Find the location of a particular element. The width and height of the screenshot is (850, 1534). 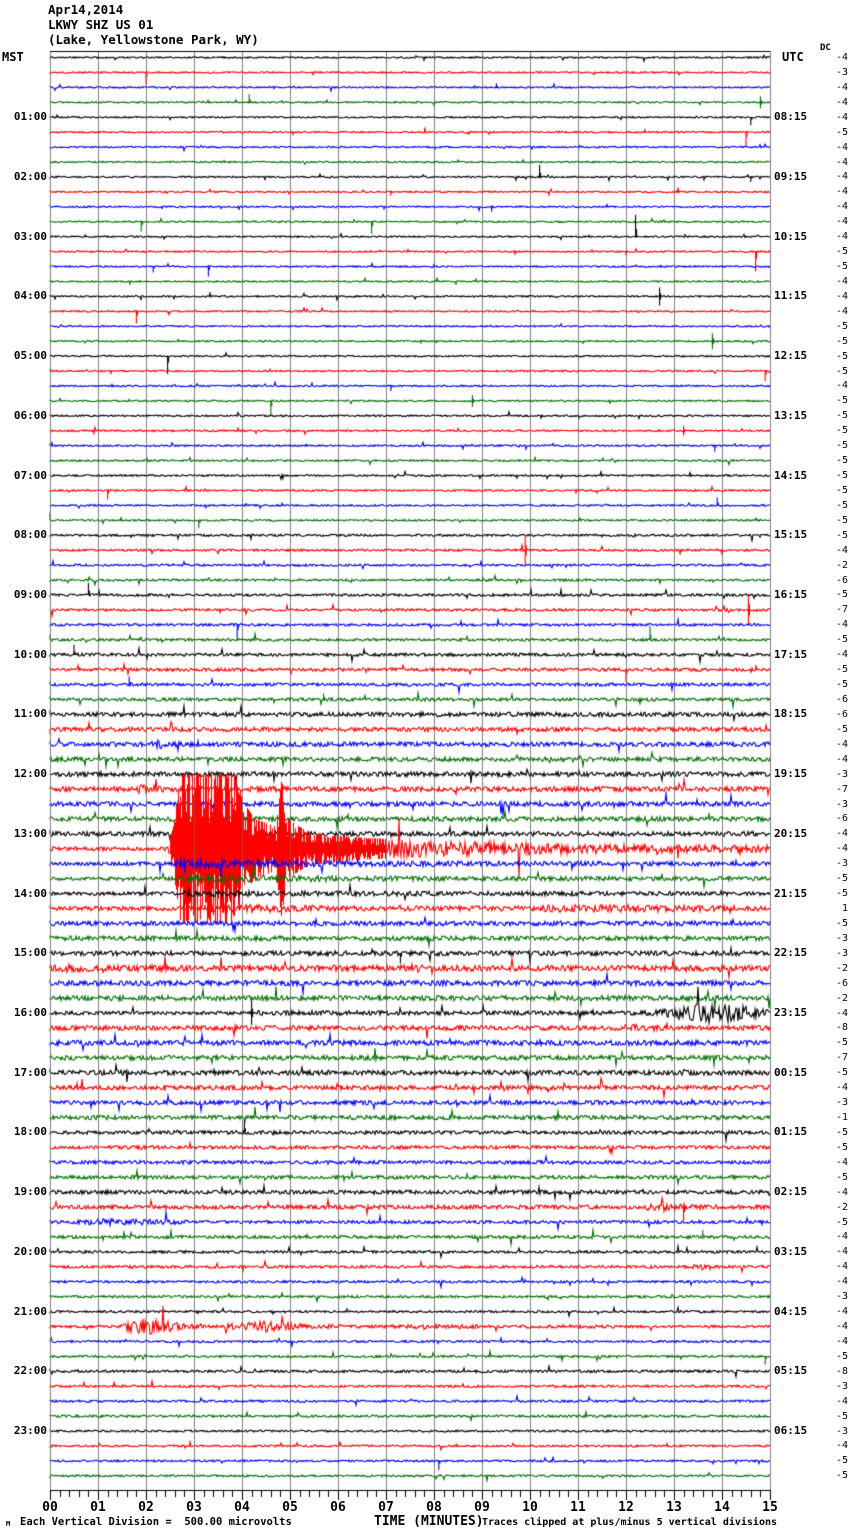

utc-hour-label: 09:15 is located at coordinates (791, 176).